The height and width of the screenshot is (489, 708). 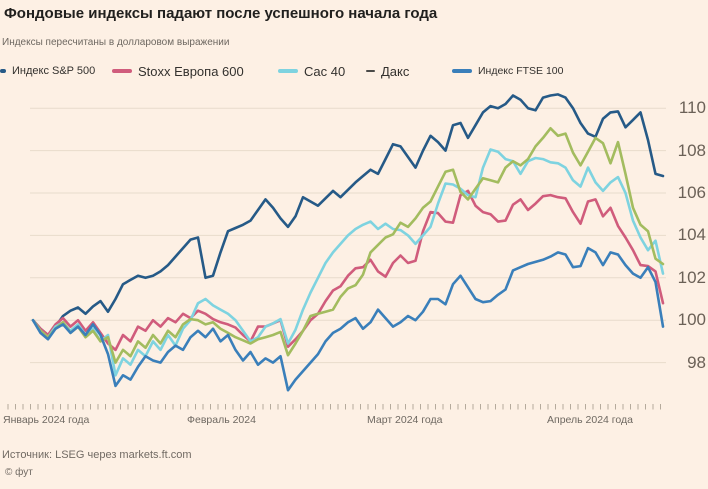 I want to click on y-axis-label: 106, so click(x=691, y=192).